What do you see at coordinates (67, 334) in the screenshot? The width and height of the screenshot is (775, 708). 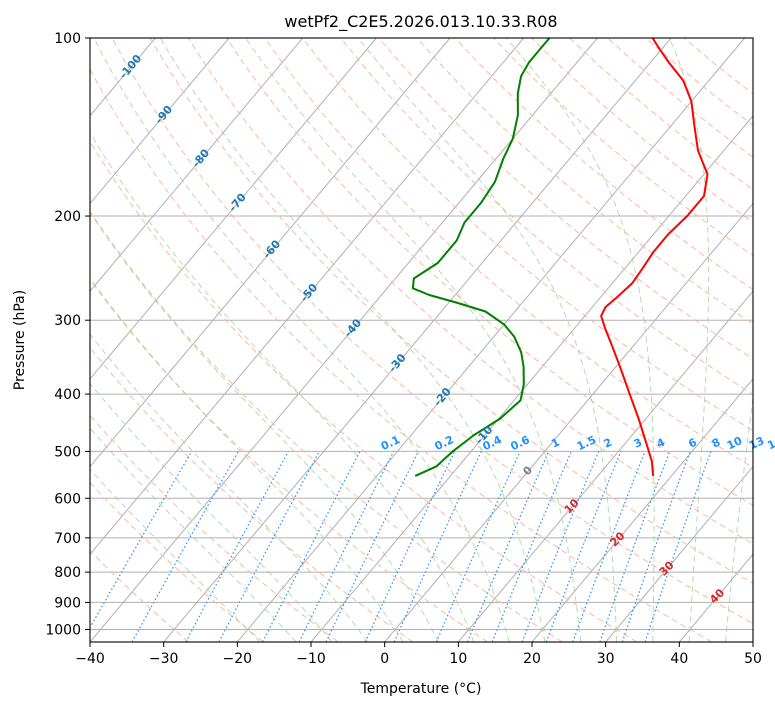 I see `y-axis: 100 200 300 400 500 600 700 800 900 1000` at bounding box center [67, 334].